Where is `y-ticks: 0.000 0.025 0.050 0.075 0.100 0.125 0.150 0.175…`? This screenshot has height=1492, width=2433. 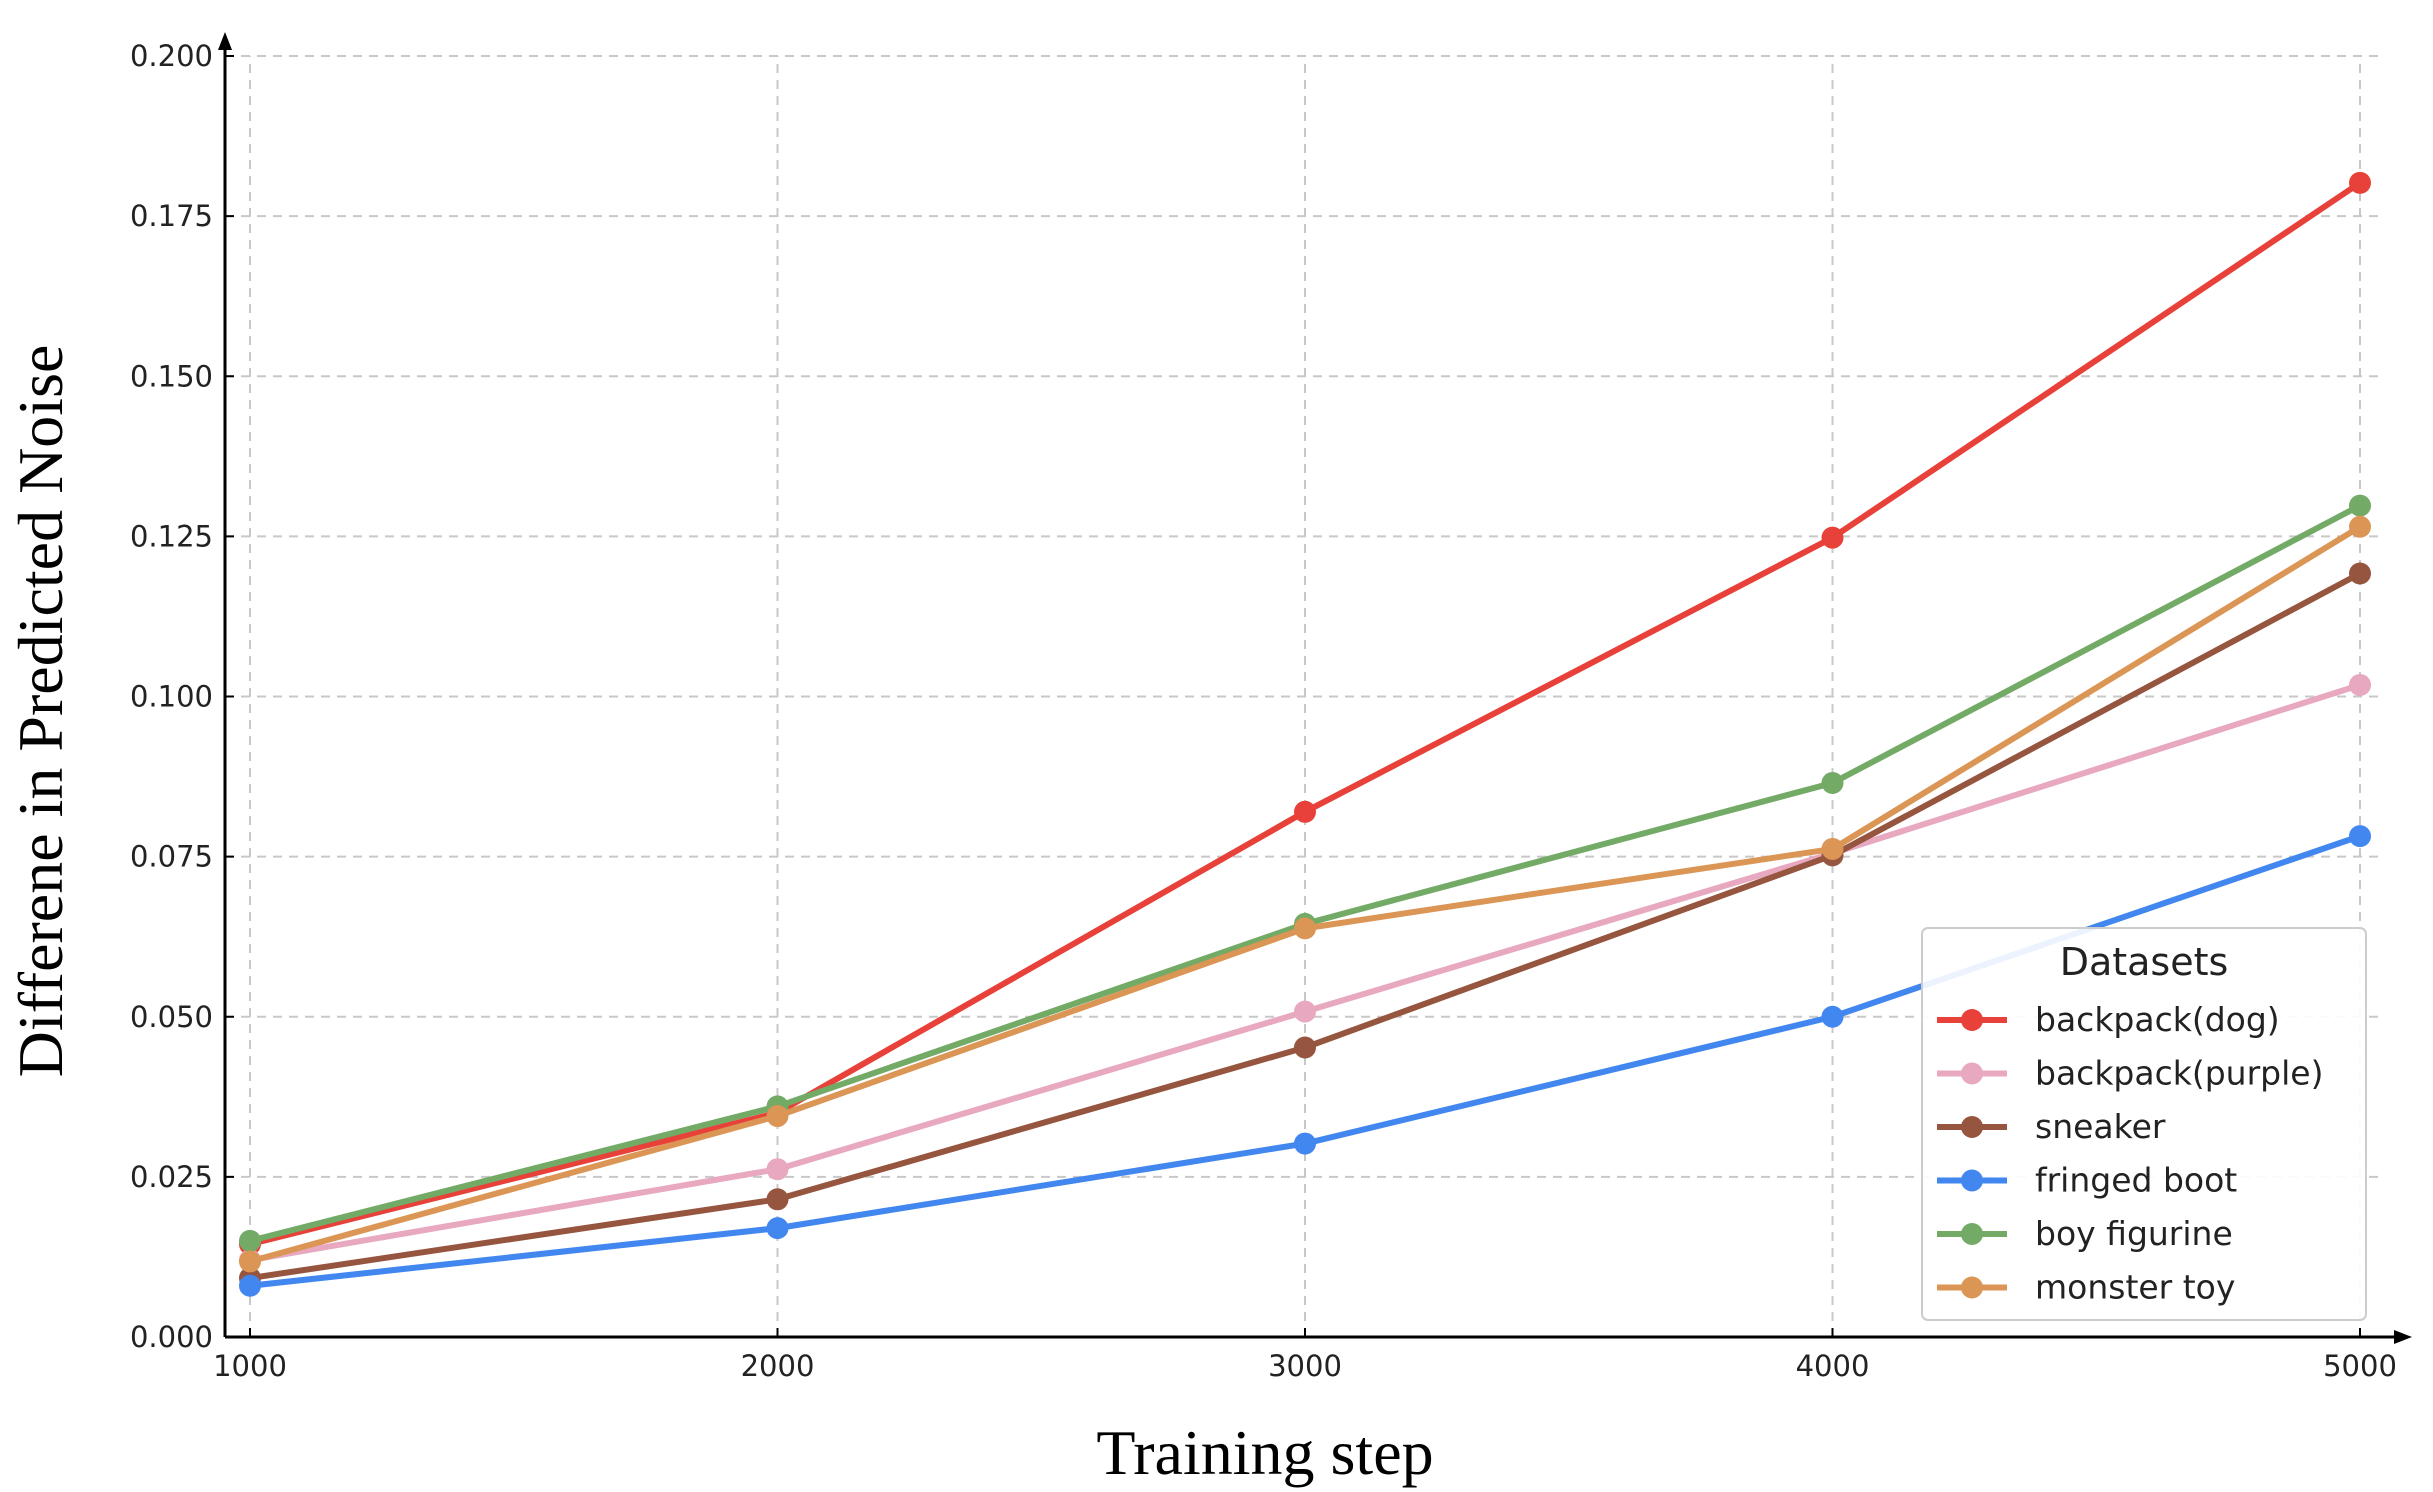
y-ticks: 0.000 0.025 0.050 0.075 0.100 0.125 0.150 0.175… is located at coordinates (182, 696).